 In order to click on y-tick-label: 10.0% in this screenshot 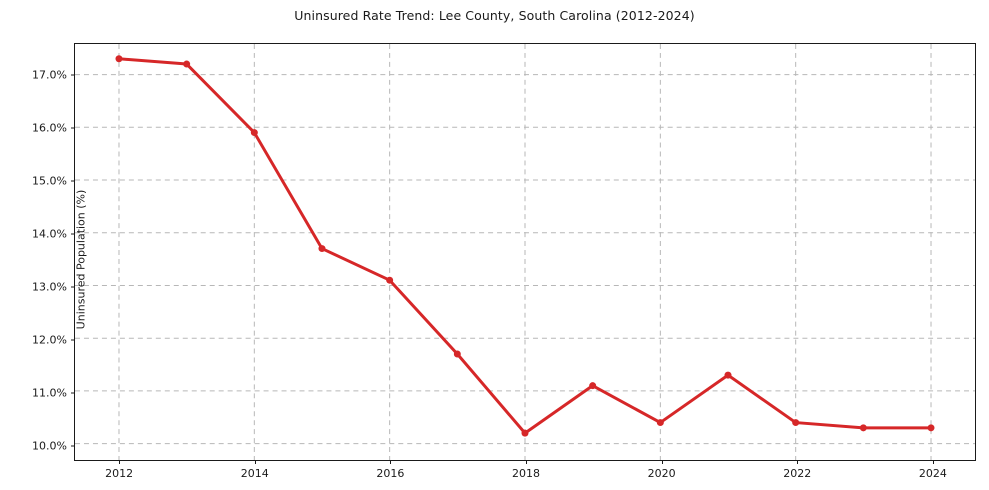, I will do `click(49, 446)`.